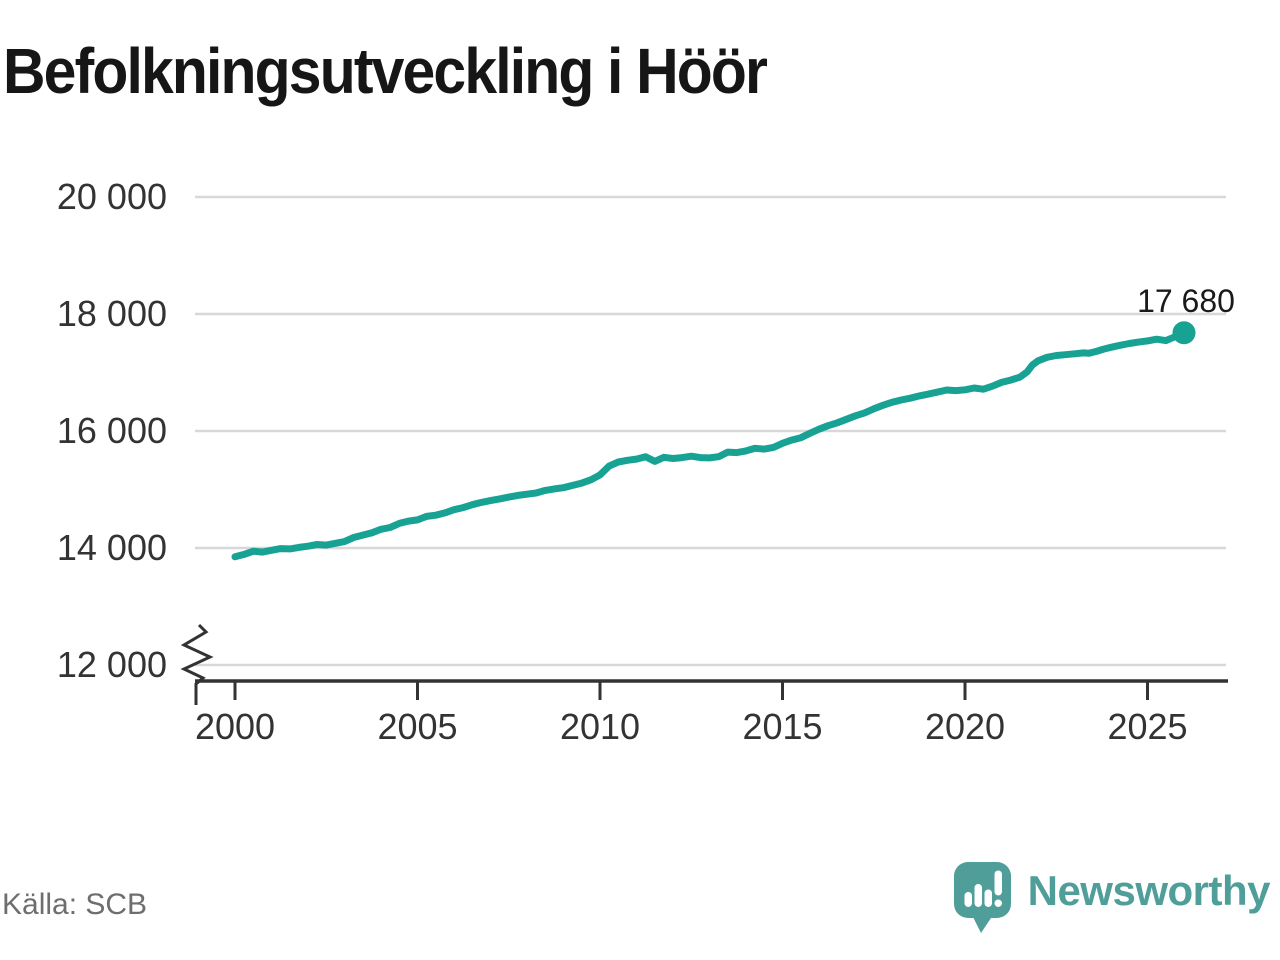 This screenshot has width=1280, height=960. I want to click on x-axis-tick-label: 2015, so click(782, 726).